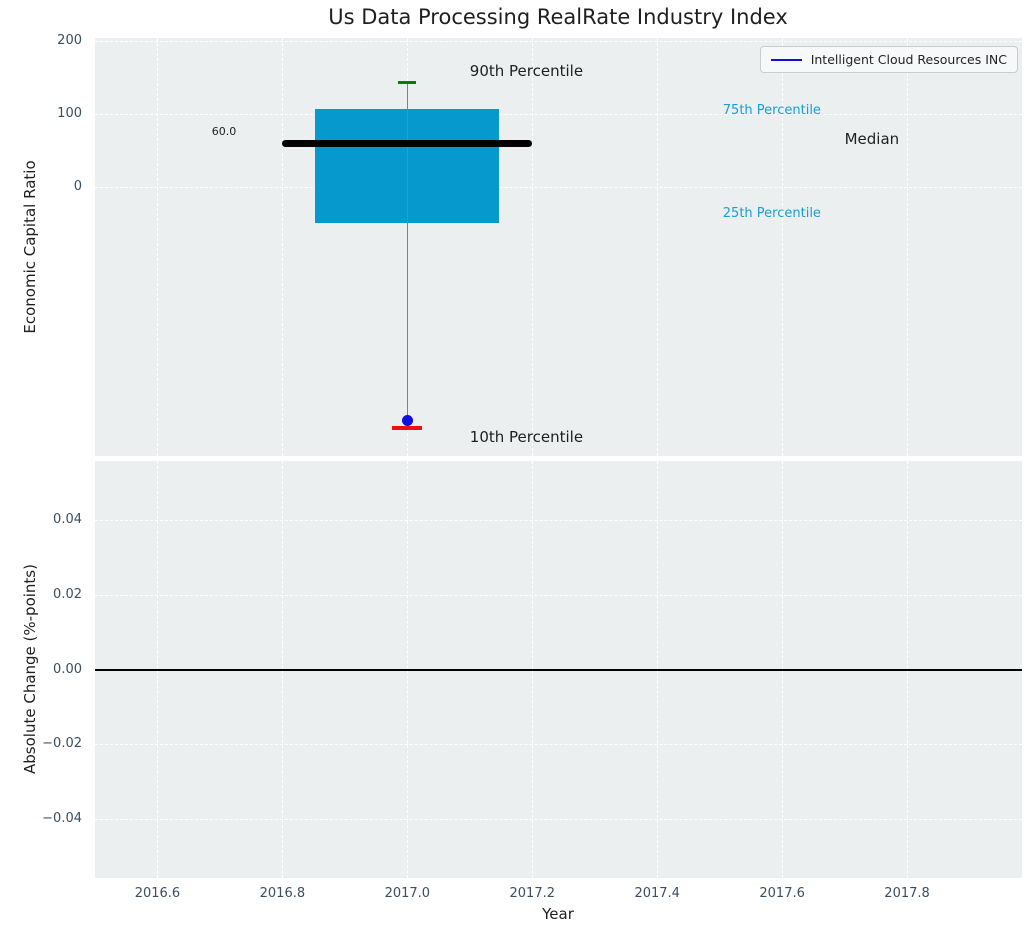 Image resolution: width=1034 pixels, height=942 pixels. I want to click on x-tick-label: 2016.6, so click(157, 893).